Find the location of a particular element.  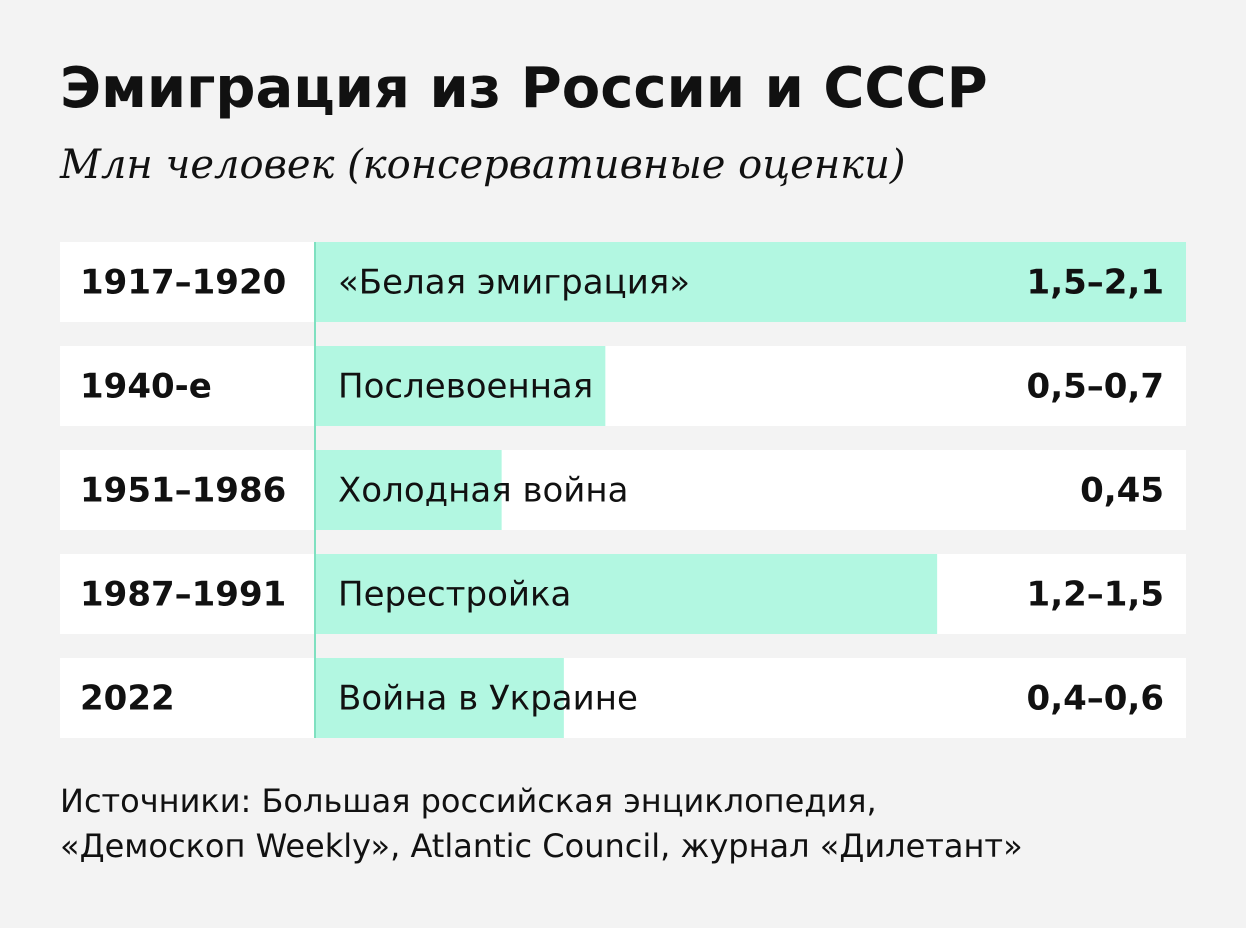

row-name: Перестройка is located at coordinates (454, 595).